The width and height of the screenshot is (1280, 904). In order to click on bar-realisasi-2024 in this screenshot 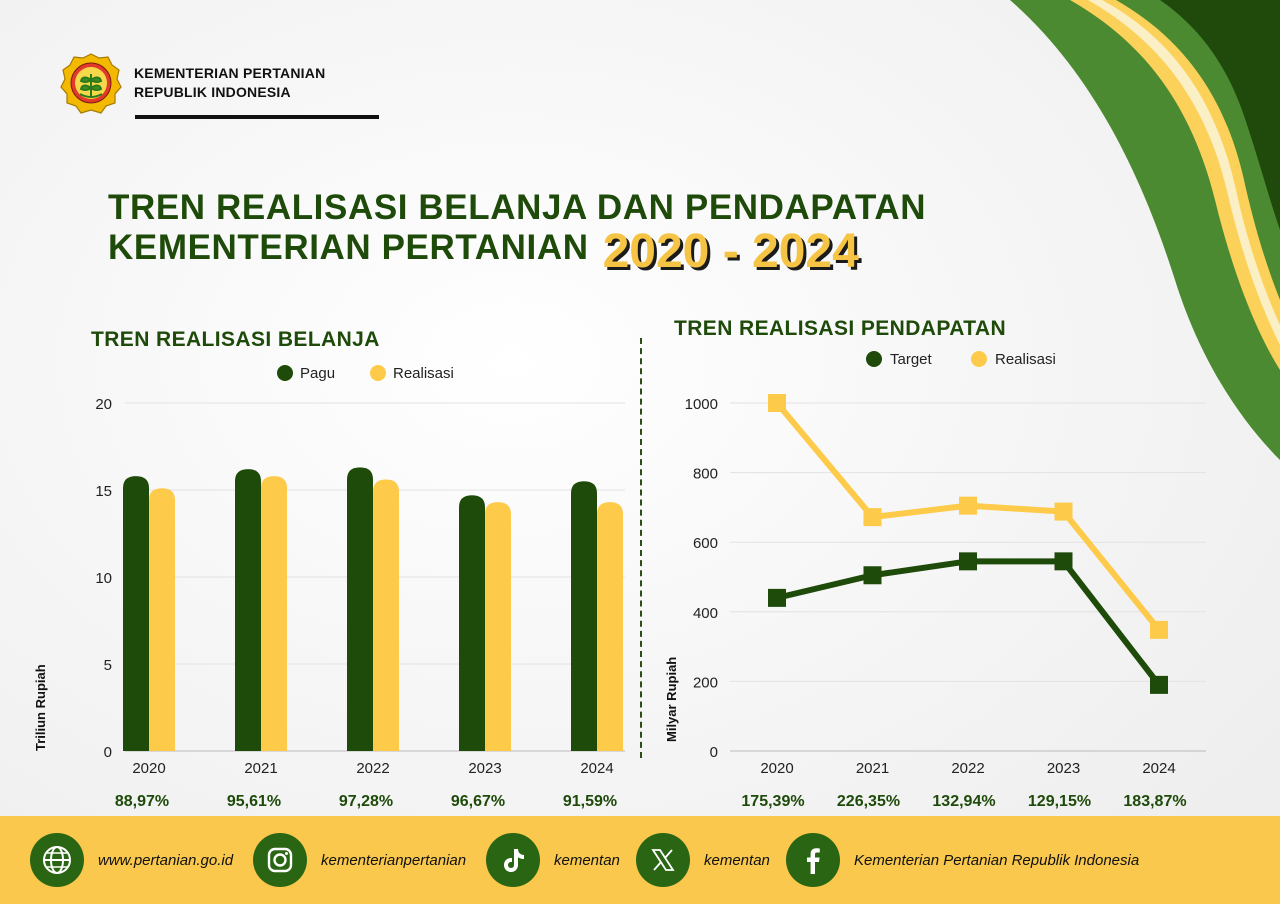, I will do `click(610, 626)`.